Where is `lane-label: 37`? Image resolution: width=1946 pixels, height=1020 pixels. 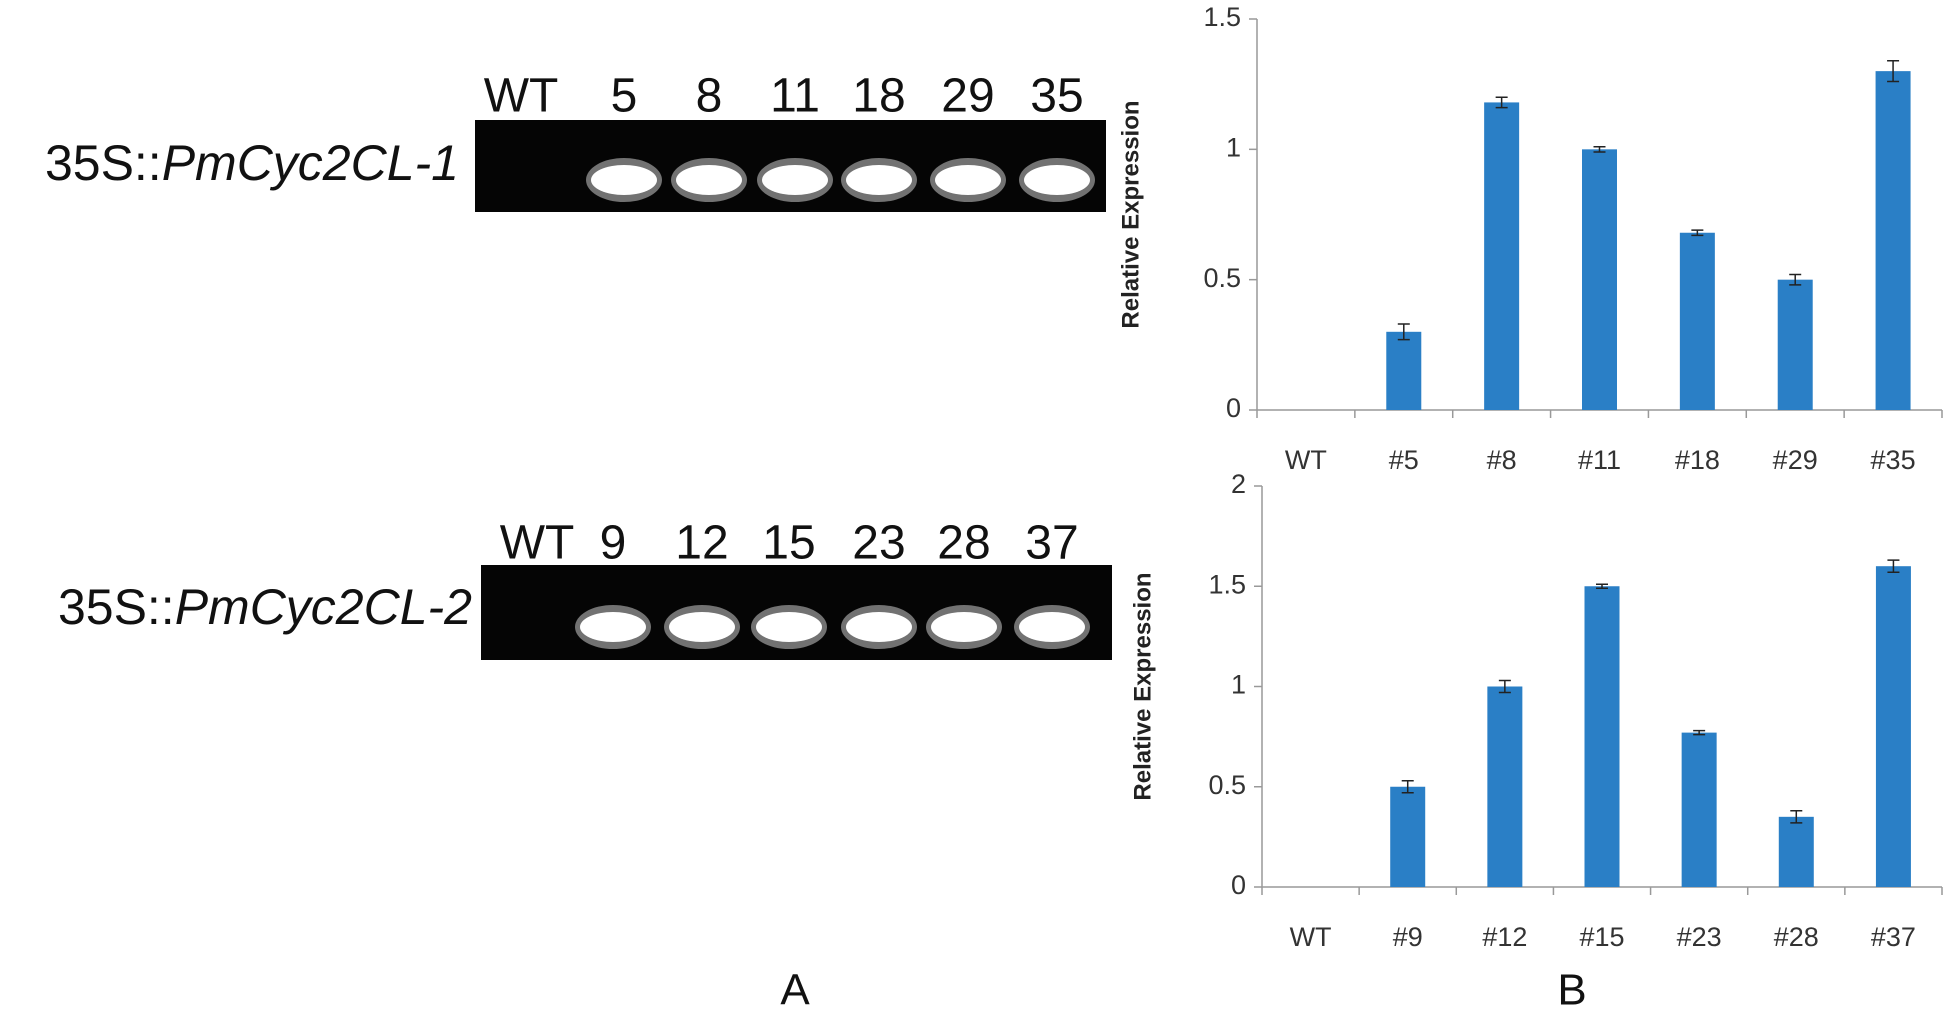
lane-label: 37 is located at coordinates (1051, 543).